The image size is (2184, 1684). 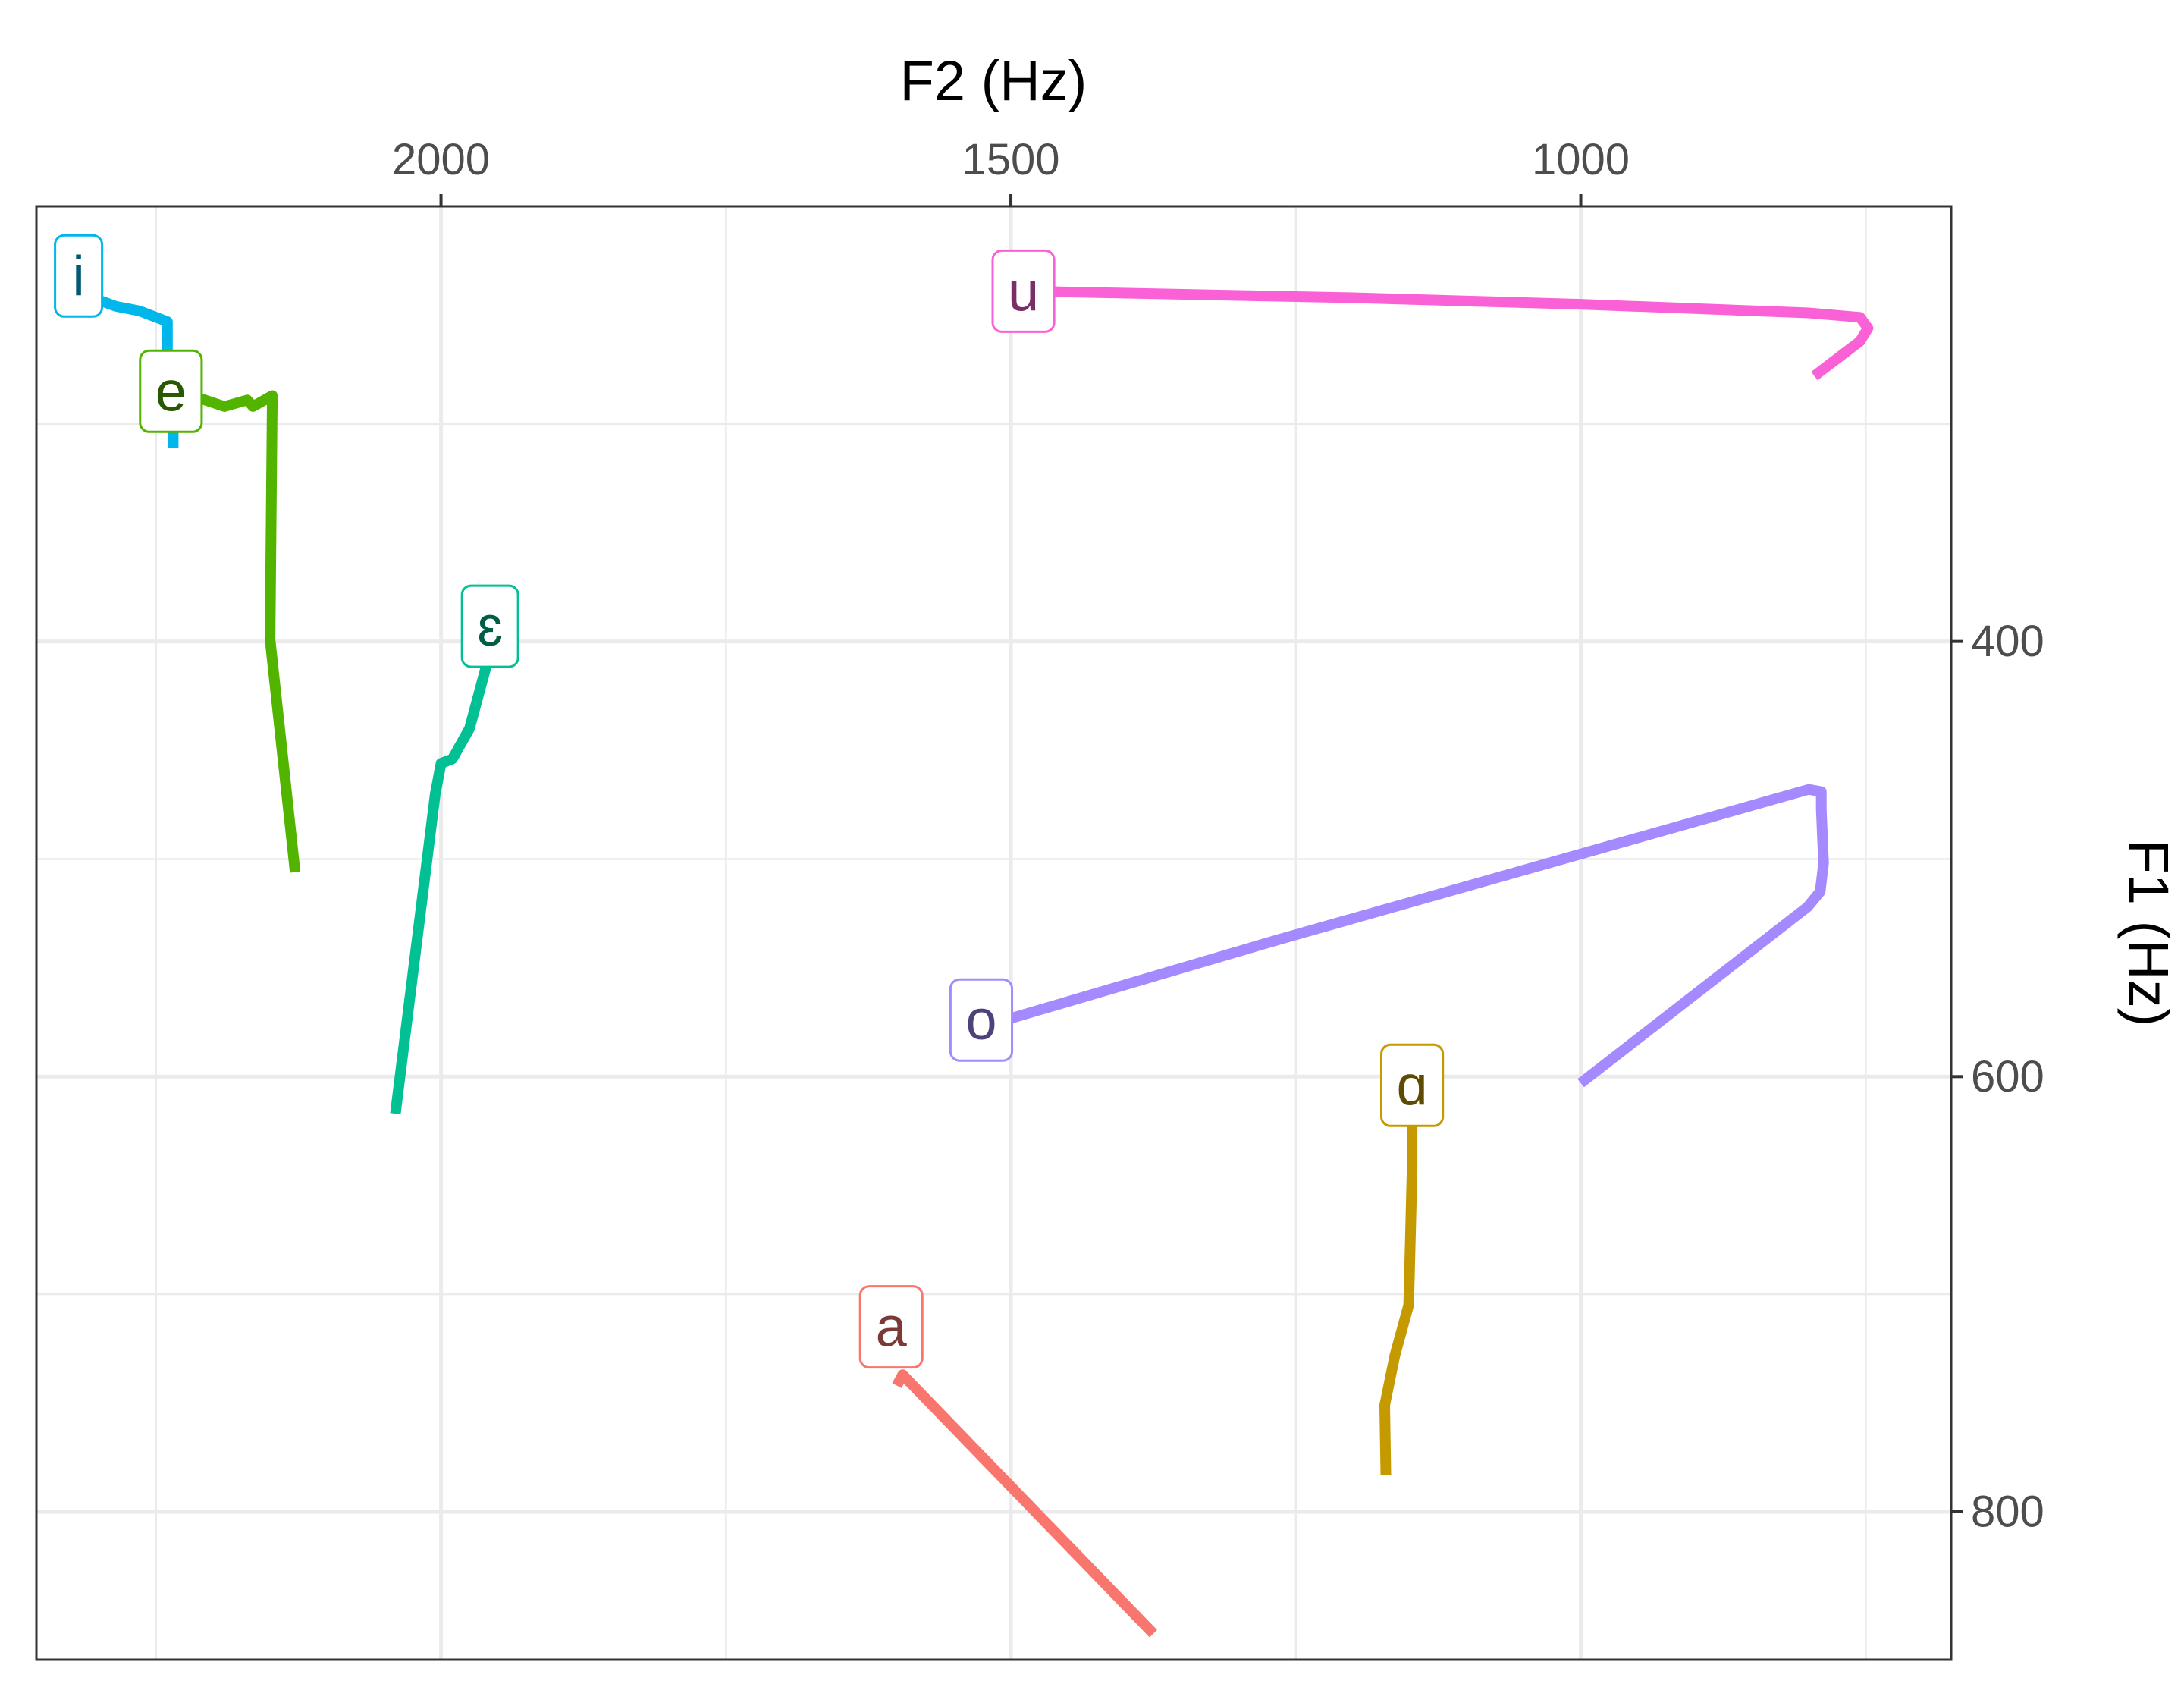 What do you see at coordinates (2148, 933) in the screenshot?
I see `y-axis-title: F1 (Hz)` at bounding box center [2148, 933].